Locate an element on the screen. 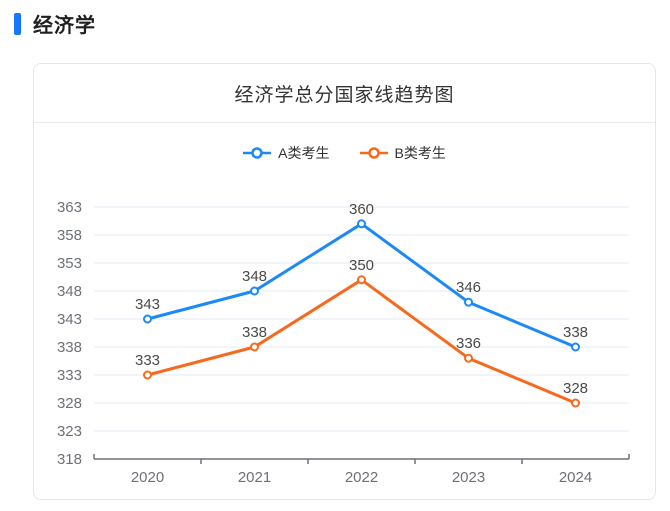 This screenshot has width=670, height=511. section-header: 经济学 is located at coordinates (55, 23).